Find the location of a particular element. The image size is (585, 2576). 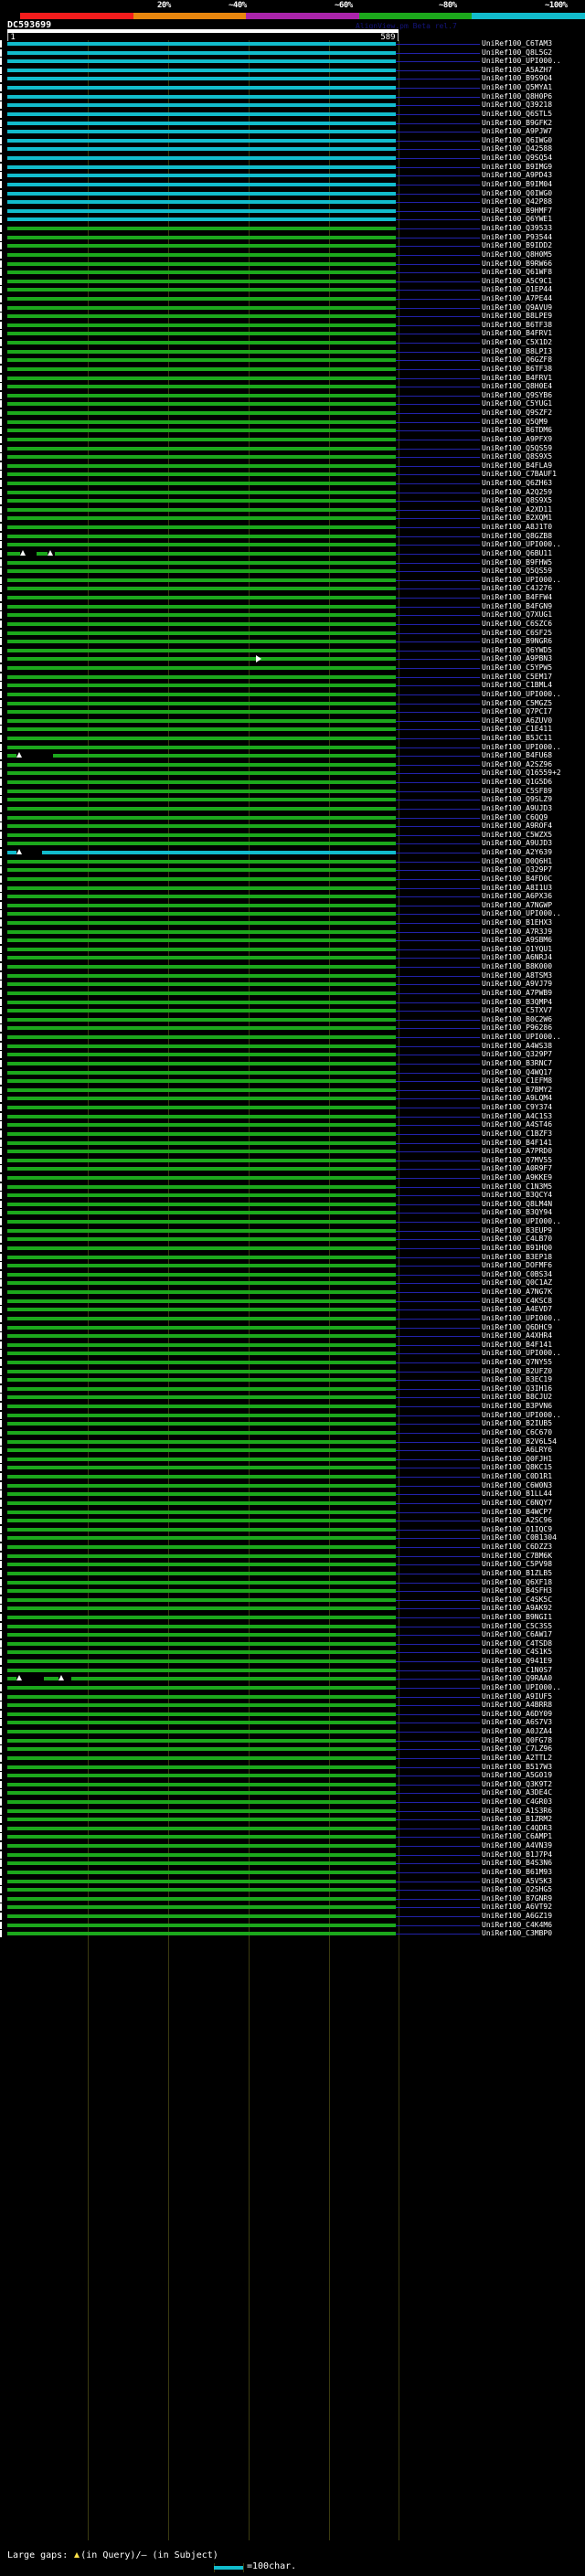

alignment-row: UniRef100_Q5MYA1 is located at coordinates (293, 88).